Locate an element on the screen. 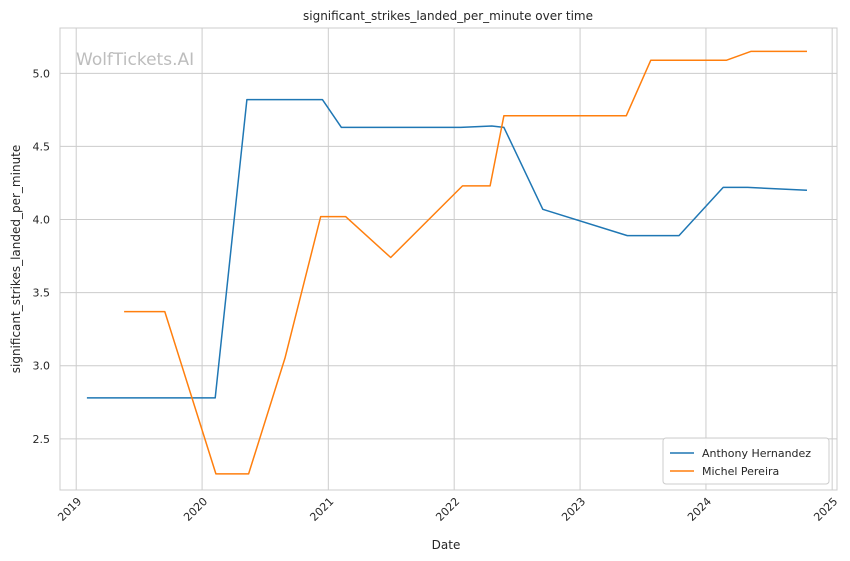 This screenshot has height=561, width=850. legend-label-anthony-hernandez: Anthony Hernandez is located at coordinates (756, 453).